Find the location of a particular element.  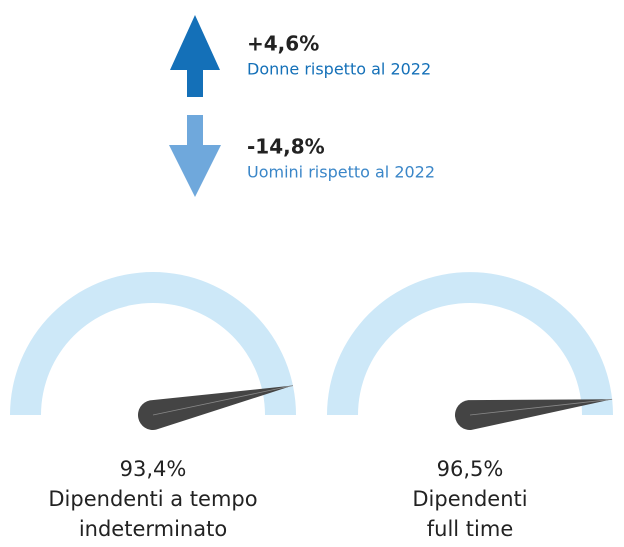

gauge-label: Dipendenti a tempo is located at coordinates (152, 499).